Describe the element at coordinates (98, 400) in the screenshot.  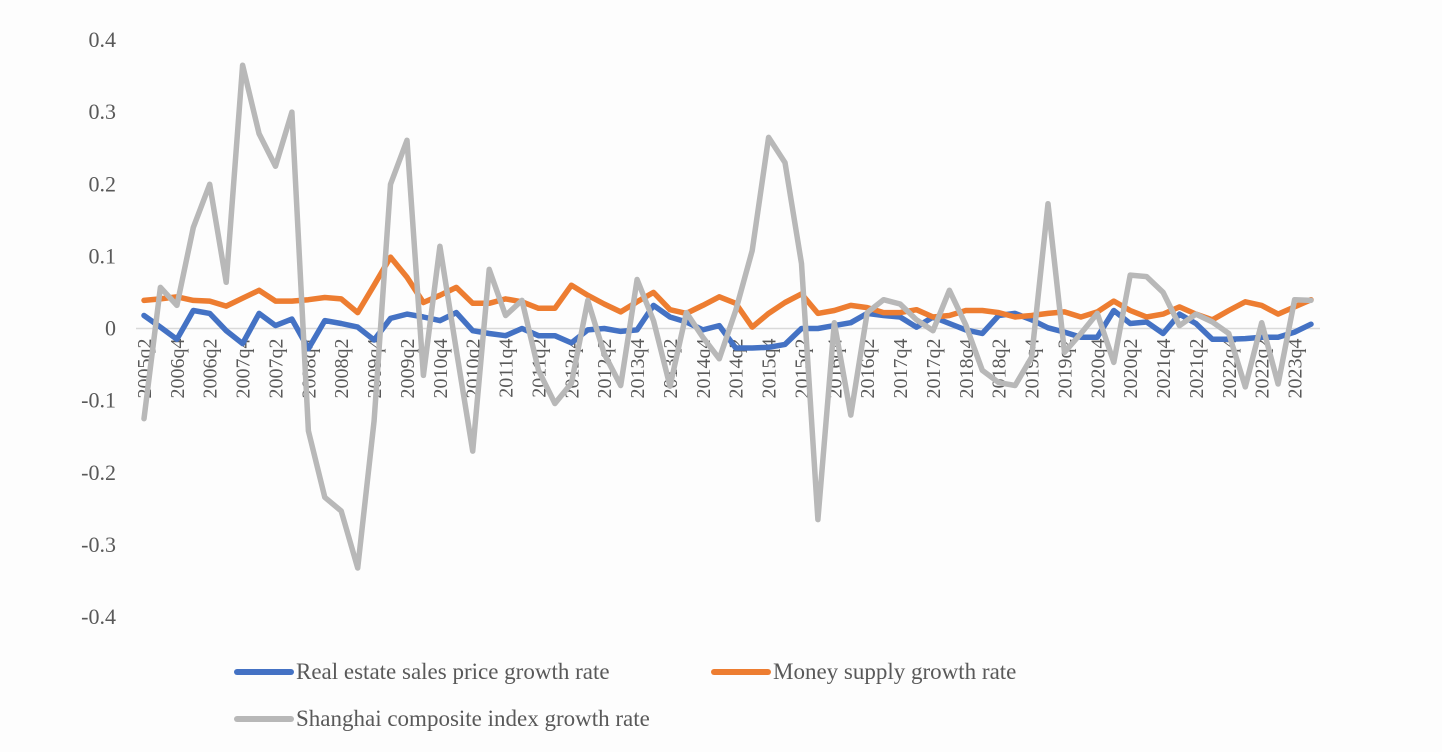
I see `y-tick-label: -0.1` at that location.